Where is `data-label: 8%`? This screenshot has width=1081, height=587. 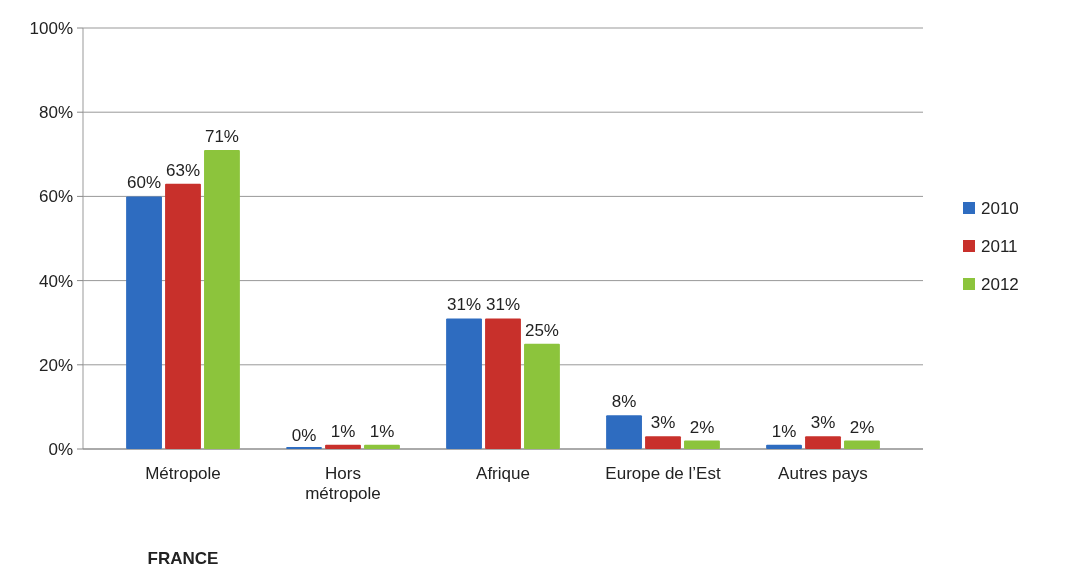
data-label: 8% is located at coordinates (624, 402).